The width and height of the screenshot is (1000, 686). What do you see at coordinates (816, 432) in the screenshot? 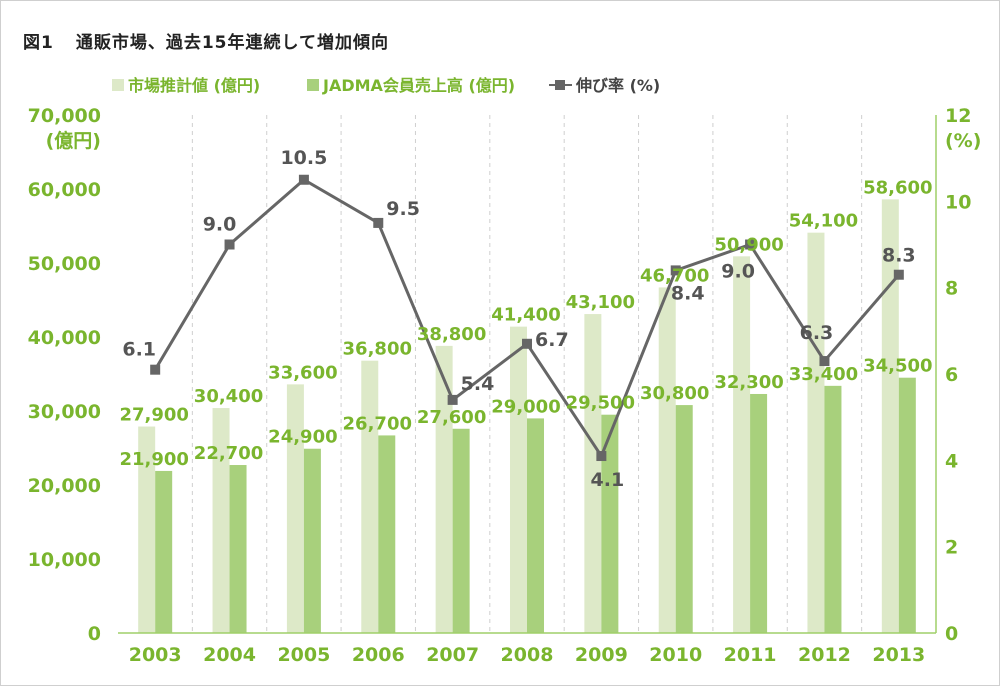
I see `bar-market-2012` at bounding box center [816, 432].